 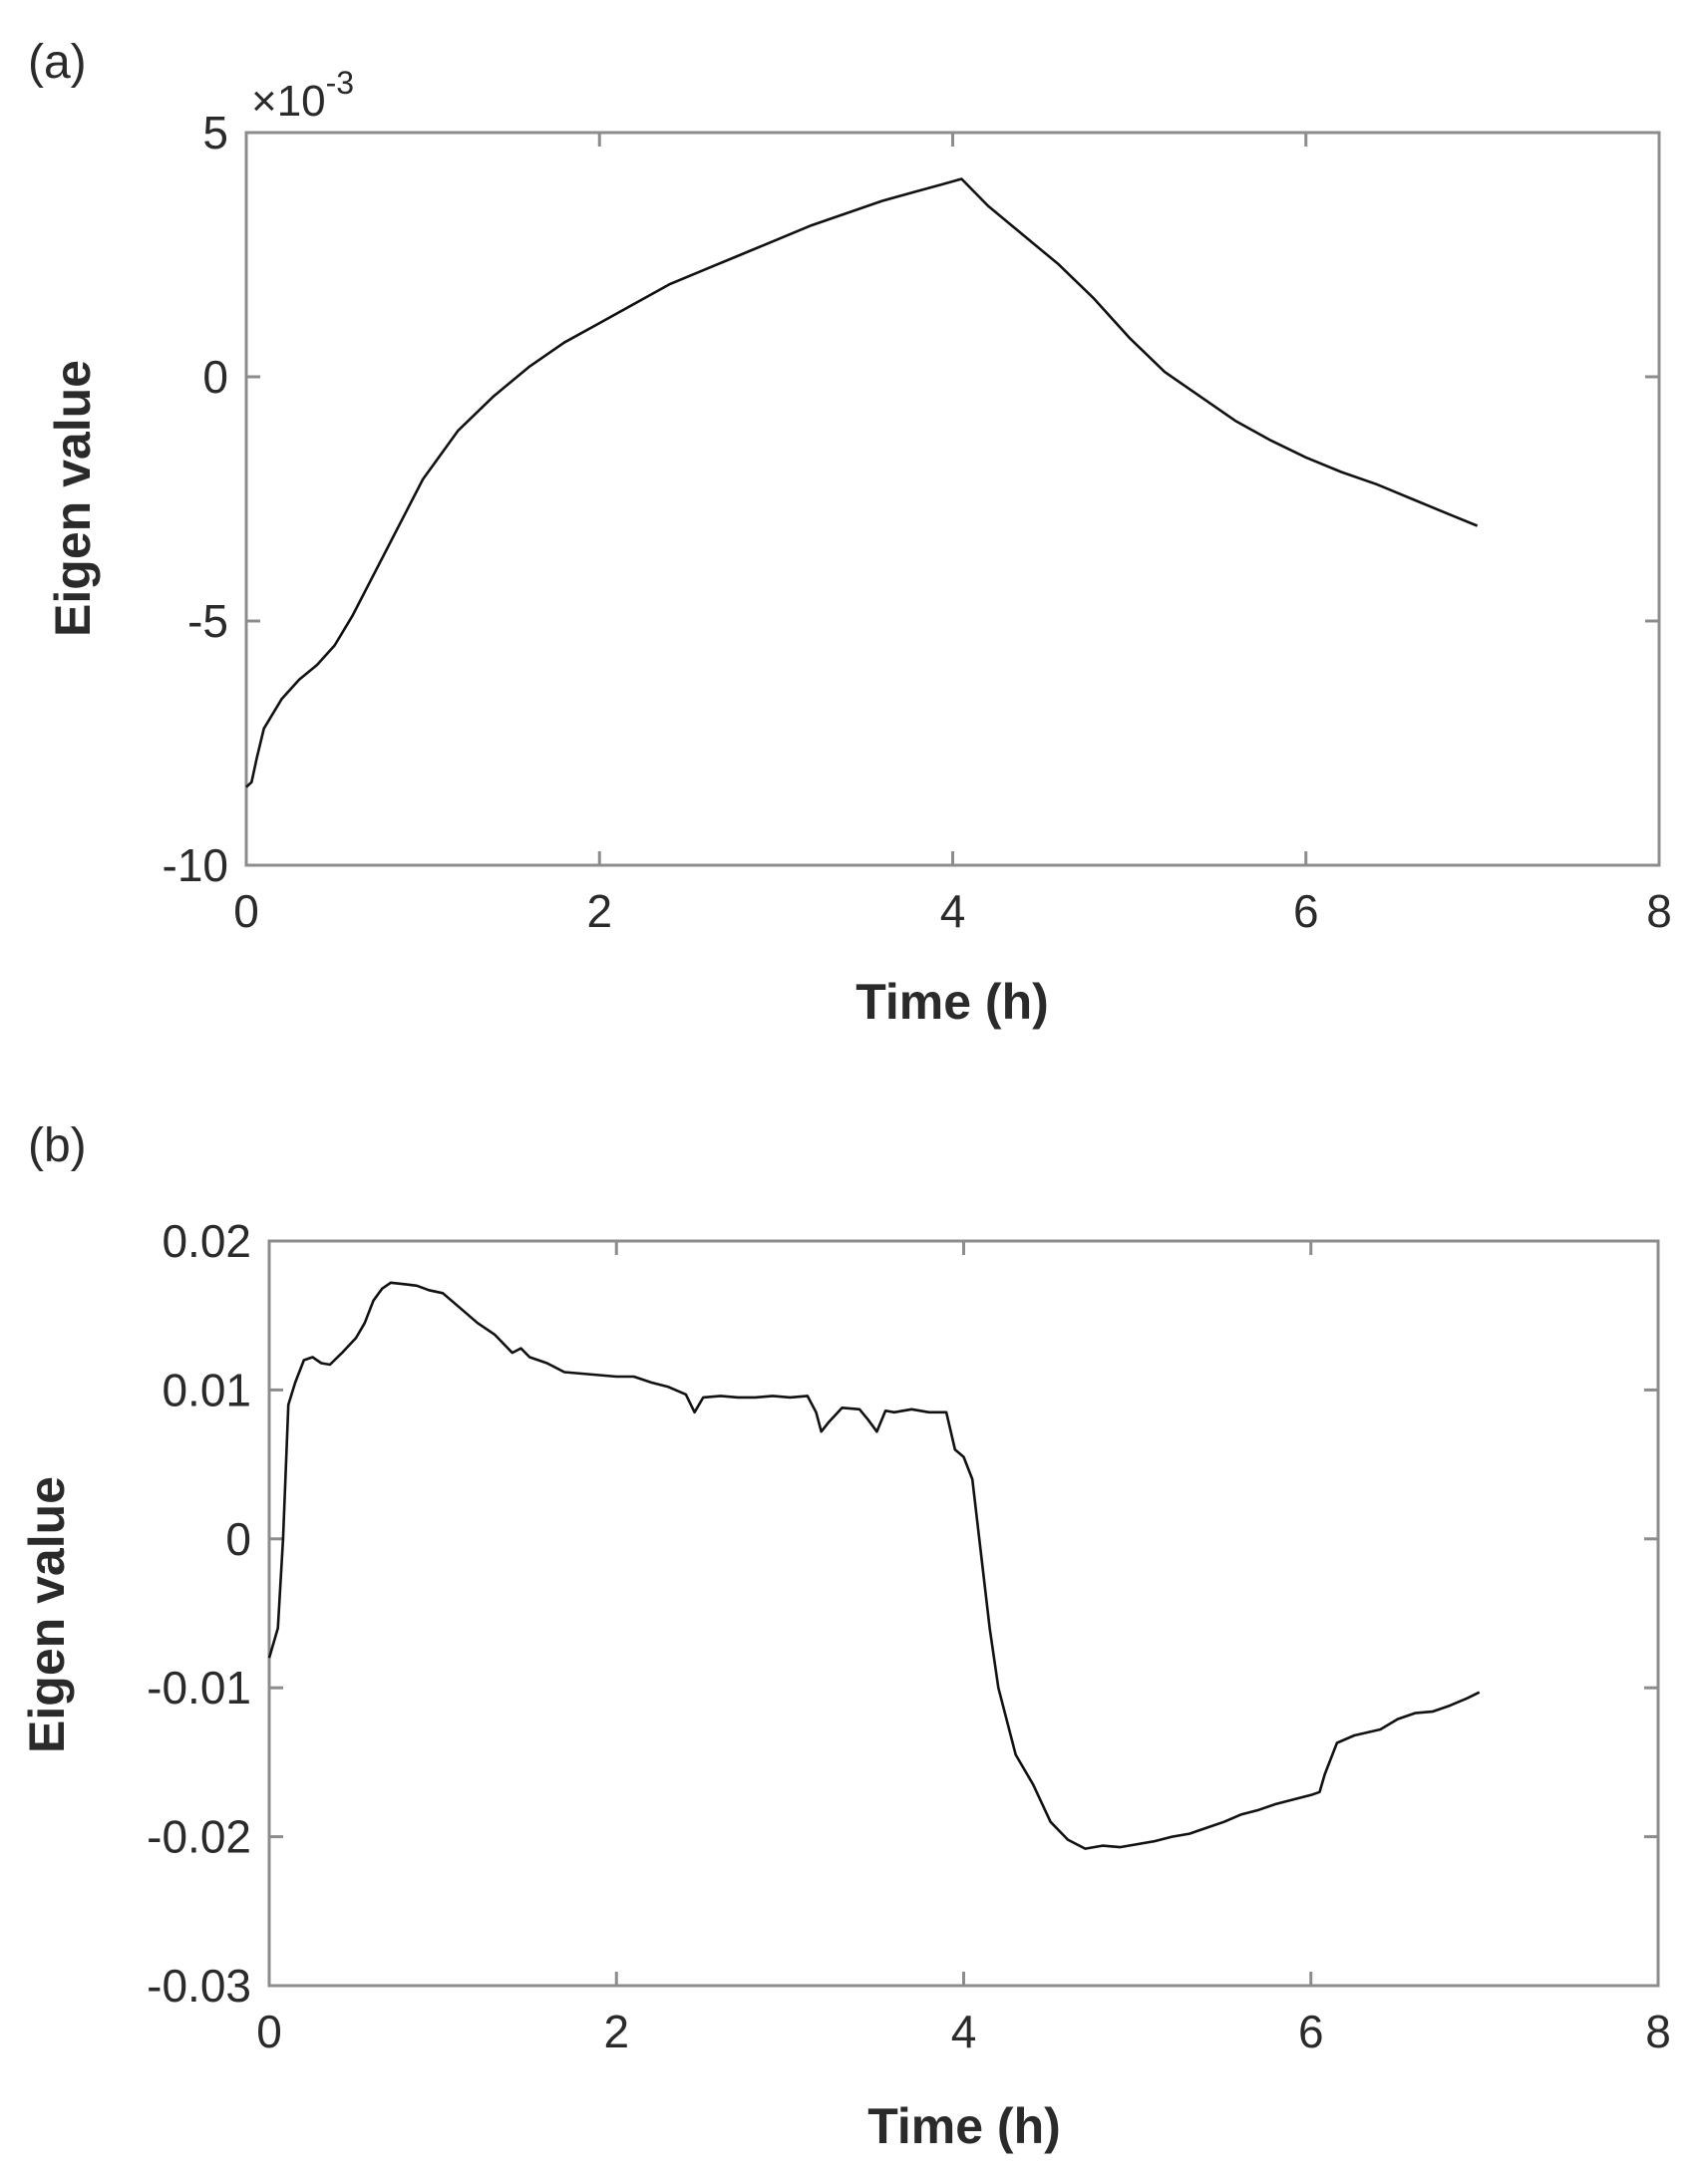 What do you see at coordinates (246, 911) in the screenshot?
I see `panel-a-x-tick-label: 0` at bounding box center [246, 911].